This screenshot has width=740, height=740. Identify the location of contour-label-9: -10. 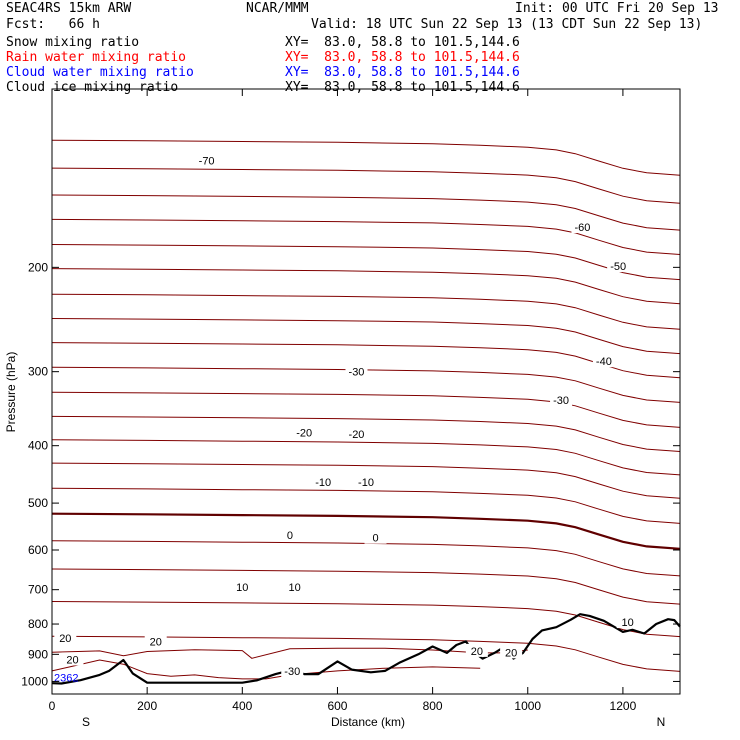
(366, 483).